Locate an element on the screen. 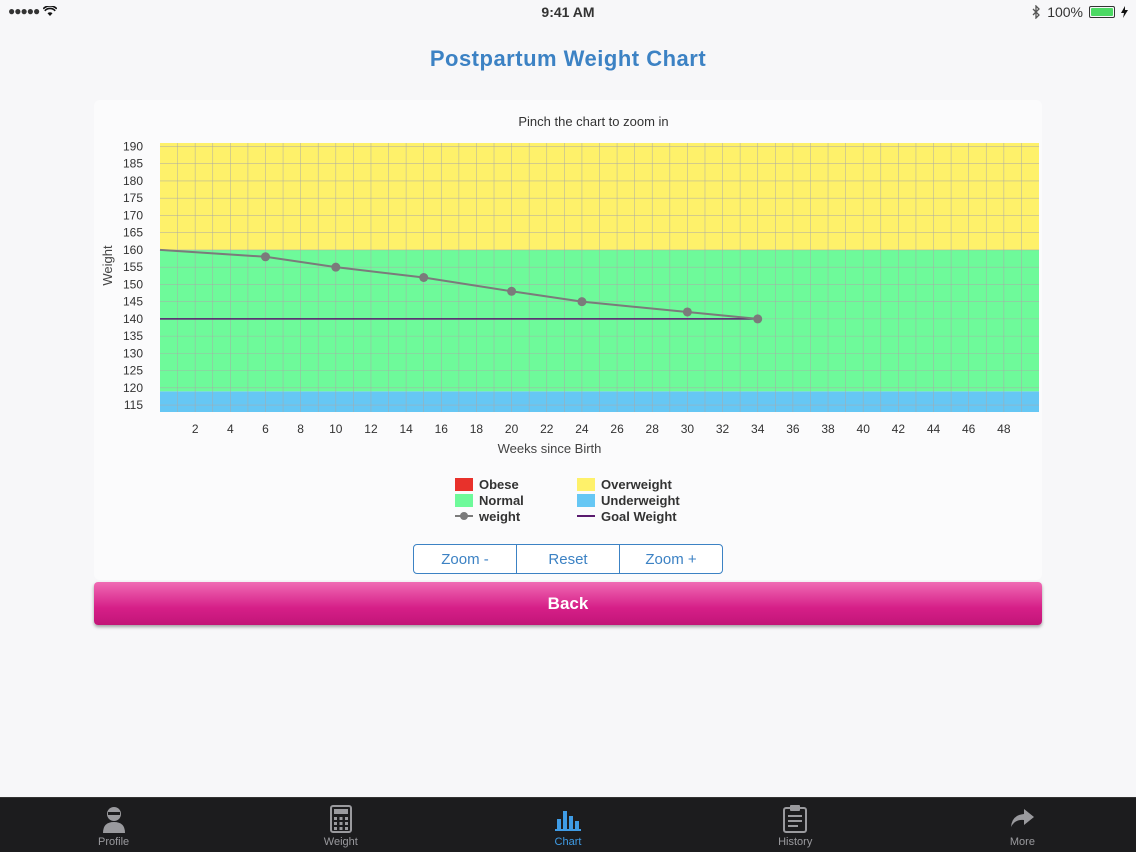 The image size is (1136, 852). y-tick-label: 160 is located at coordinates (133, 250).